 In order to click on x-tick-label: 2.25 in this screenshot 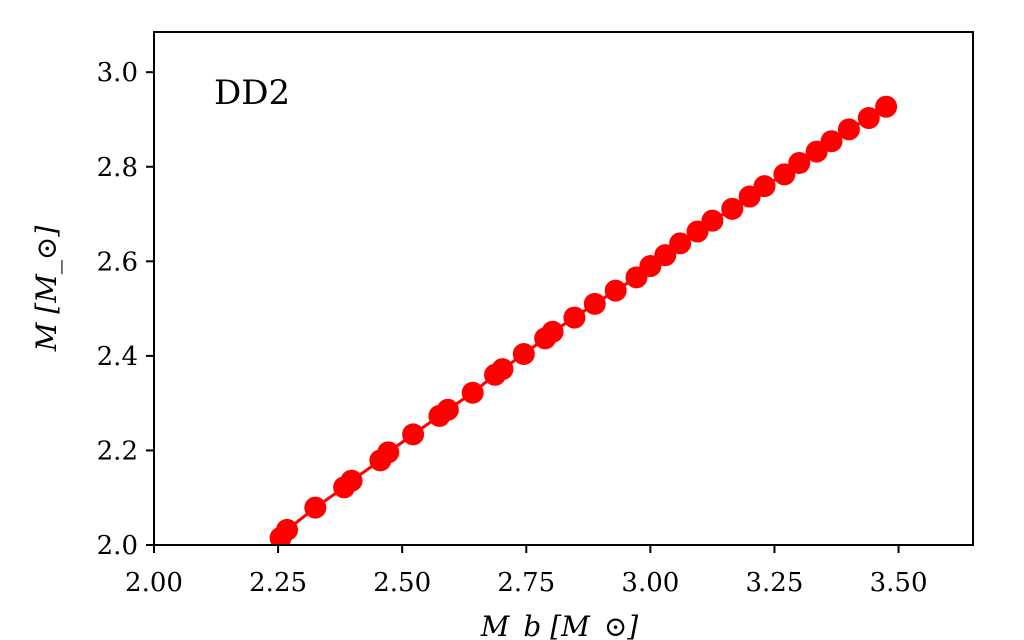, I will do `click(278, 583)`.